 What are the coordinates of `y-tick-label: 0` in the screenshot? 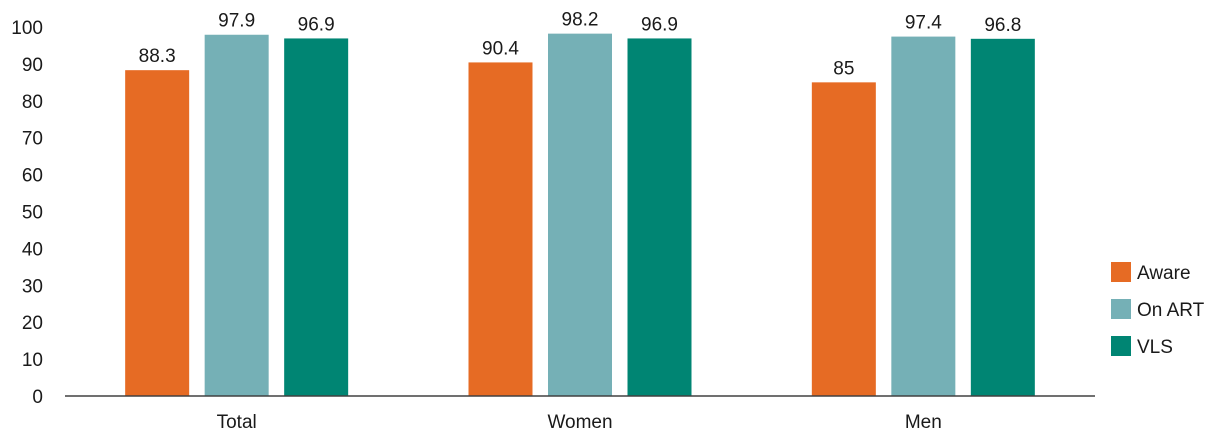 It's located at (37, 397).